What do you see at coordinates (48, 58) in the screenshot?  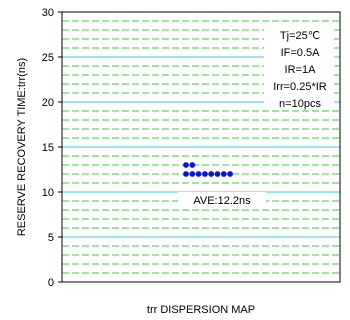 I see `y-tick-label: 25` at bounding box center [48, 58].